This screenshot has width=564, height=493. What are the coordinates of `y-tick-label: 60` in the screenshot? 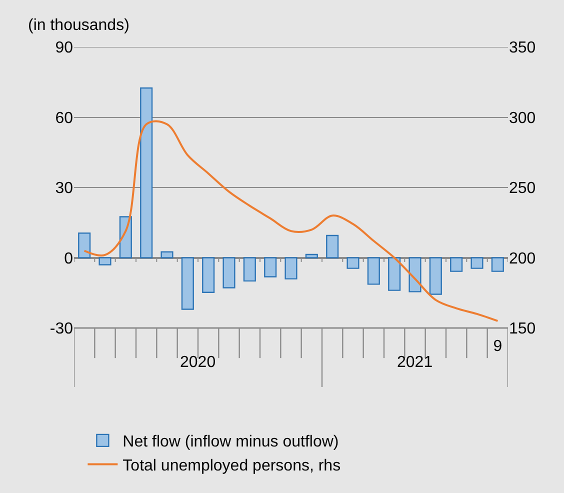 It's located at (64, 118).